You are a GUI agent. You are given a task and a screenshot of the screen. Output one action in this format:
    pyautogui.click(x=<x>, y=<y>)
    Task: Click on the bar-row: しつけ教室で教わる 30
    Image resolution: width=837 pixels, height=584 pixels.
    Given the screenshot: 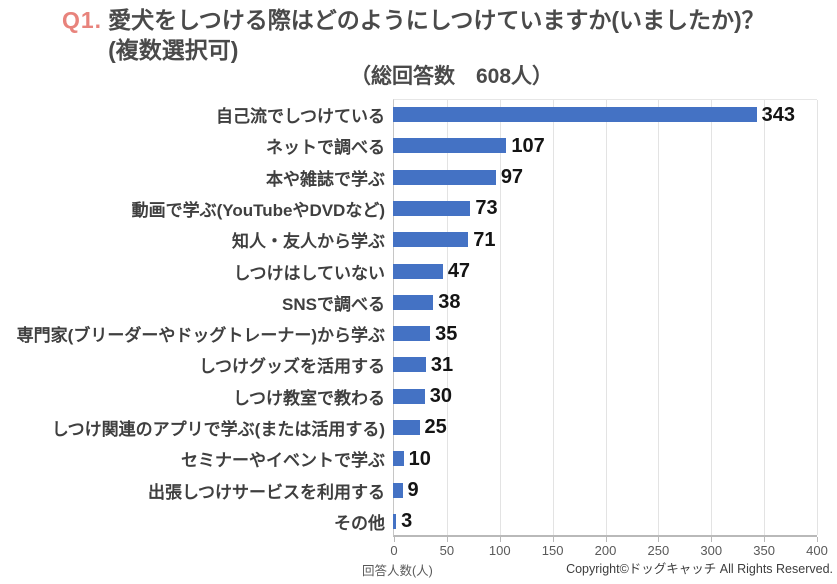 What is the action you would take?
    pyautogui.click(x=418, y=396)
    